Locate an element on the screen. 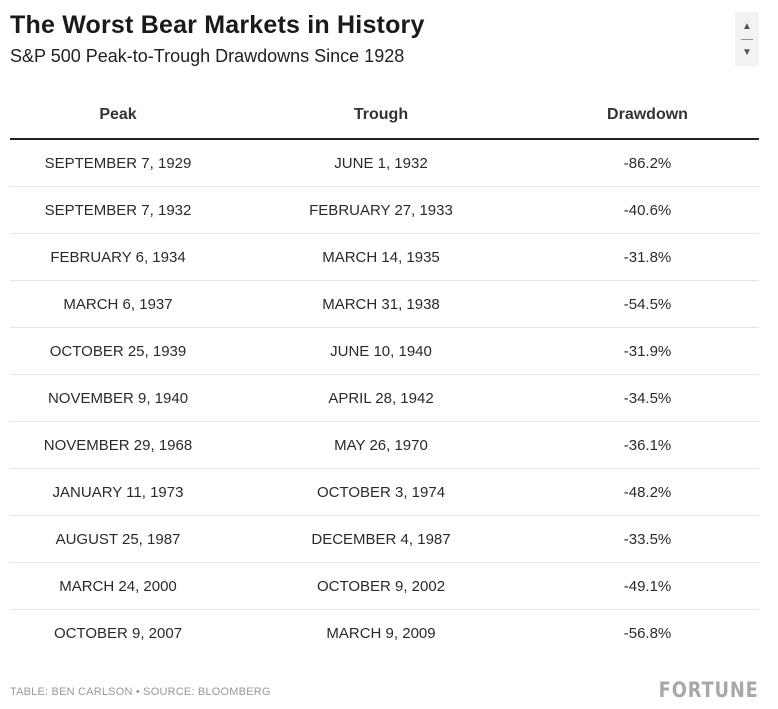  cell-drawdown: -31.8% is located at coordinates (647, 257).